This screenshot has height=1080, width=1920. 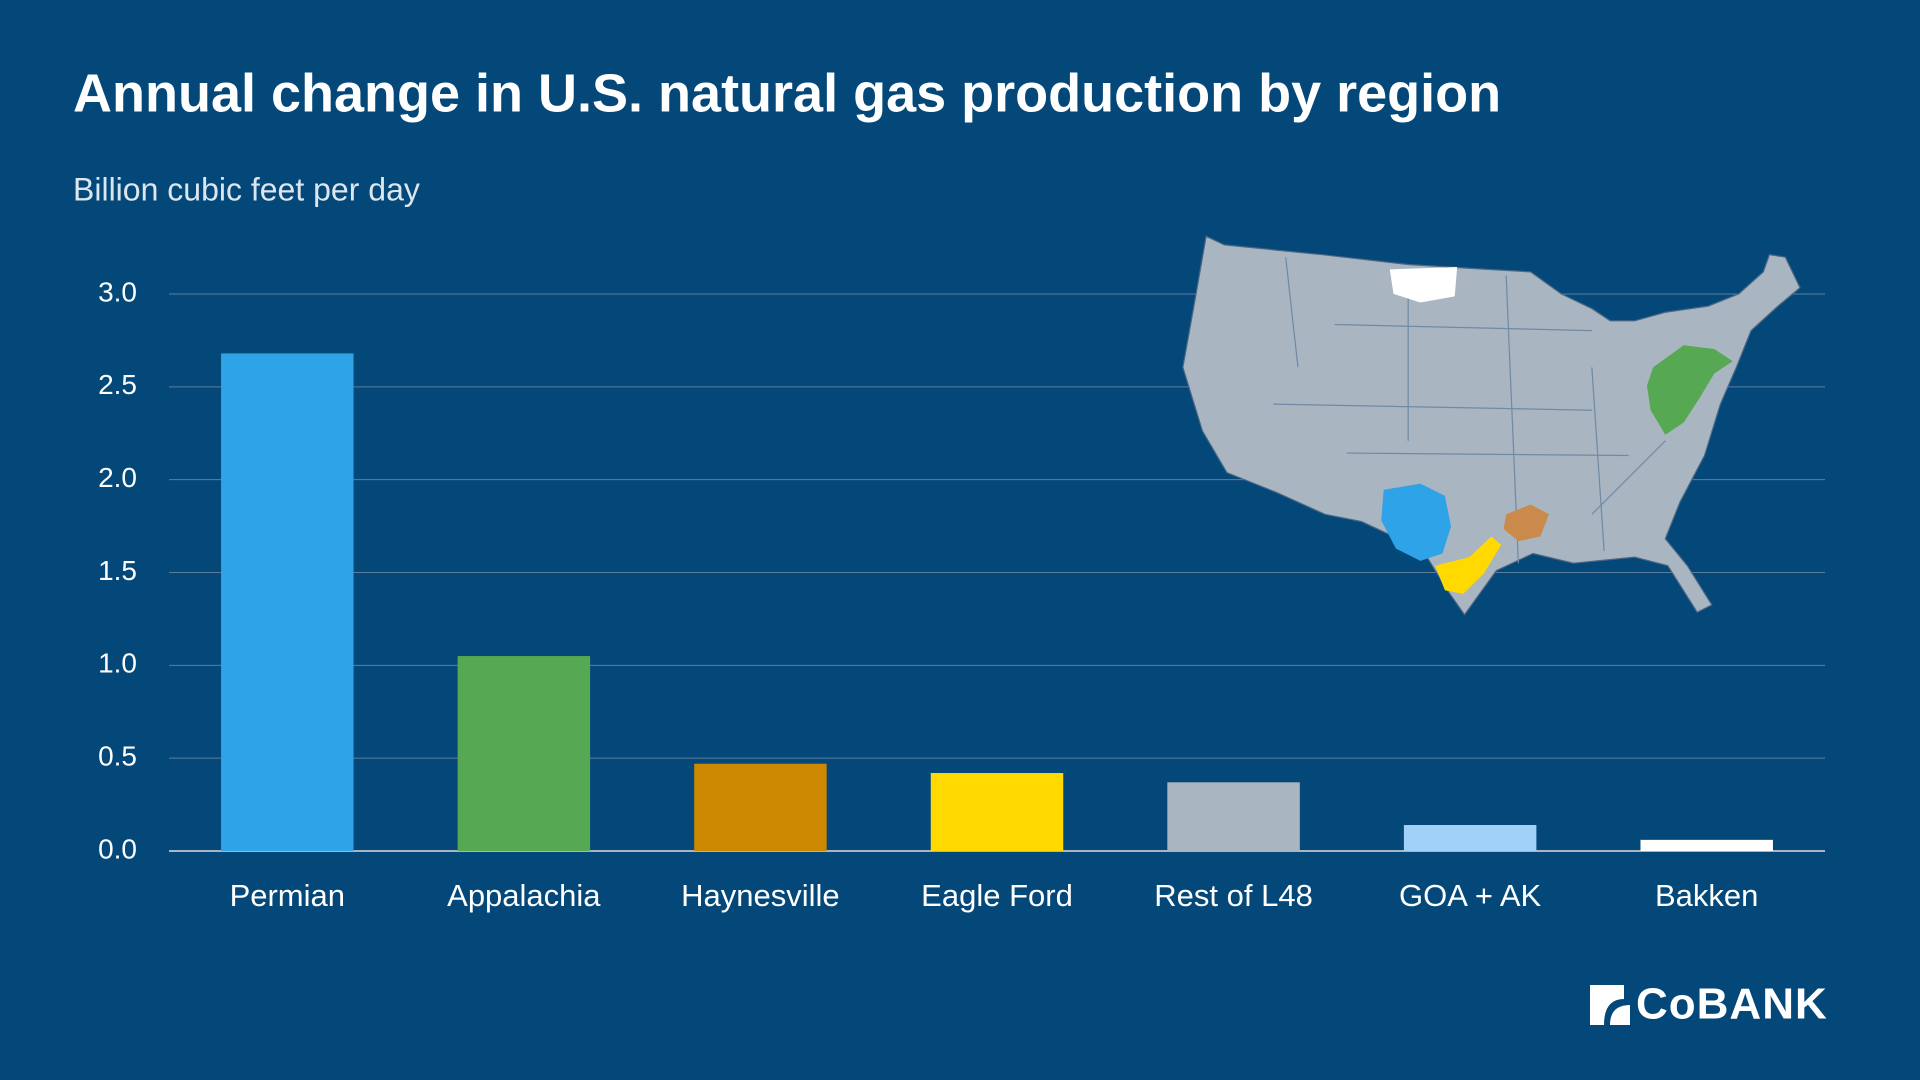 I want to click on map-bakken, so click(x=1423, y=284).